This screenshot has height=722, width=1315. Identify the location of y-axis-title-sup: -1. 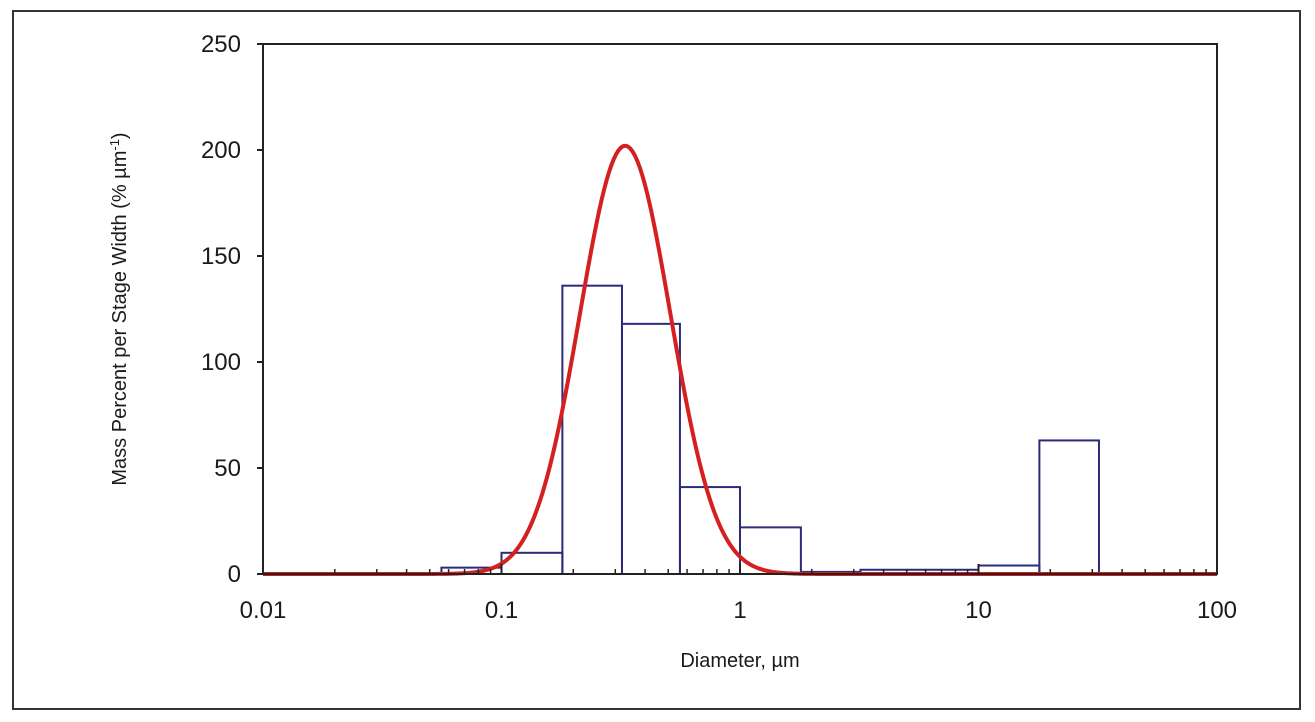
(114, 145).